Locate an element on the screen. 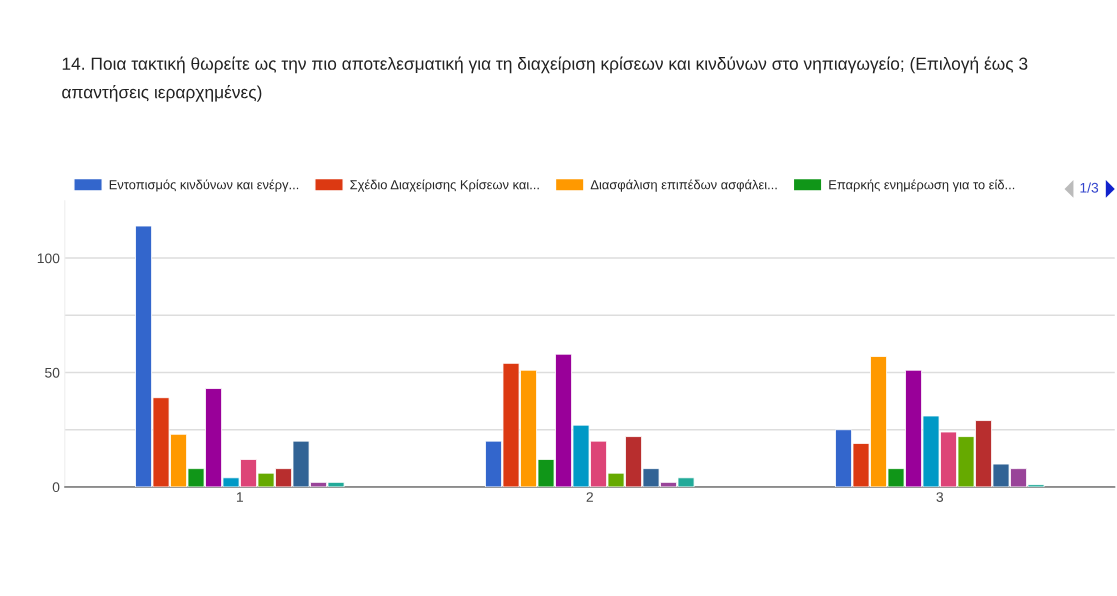 The width and height of the screenshot is (1117, 596). chart-title: 14. Ποια τακτική θωρείτε ως την πιο αποτελεσματική για τη διαχείριση κρίσεων και κινδύνων στο νηπιαγωγείο; (Επιλογή έως 3 απαντήσεις ιεραρχημένες) is located at coordinates (545, 79).